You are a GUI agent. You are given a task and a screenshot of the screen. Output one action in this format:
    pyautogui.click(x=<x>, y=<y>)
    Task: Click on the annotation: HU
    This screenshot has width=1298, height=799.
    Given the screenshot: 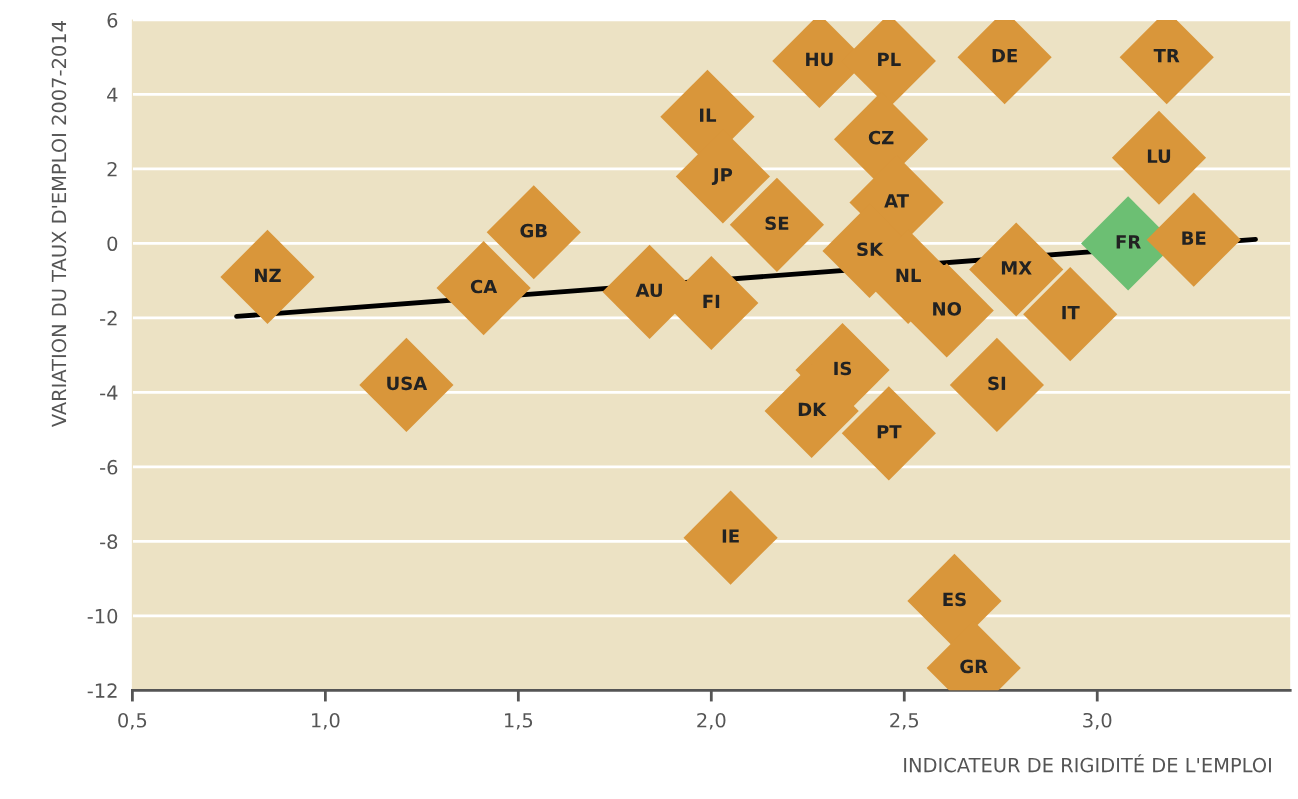 What is the action you would take?
    pyautogui.click(x=819, y=59)
    